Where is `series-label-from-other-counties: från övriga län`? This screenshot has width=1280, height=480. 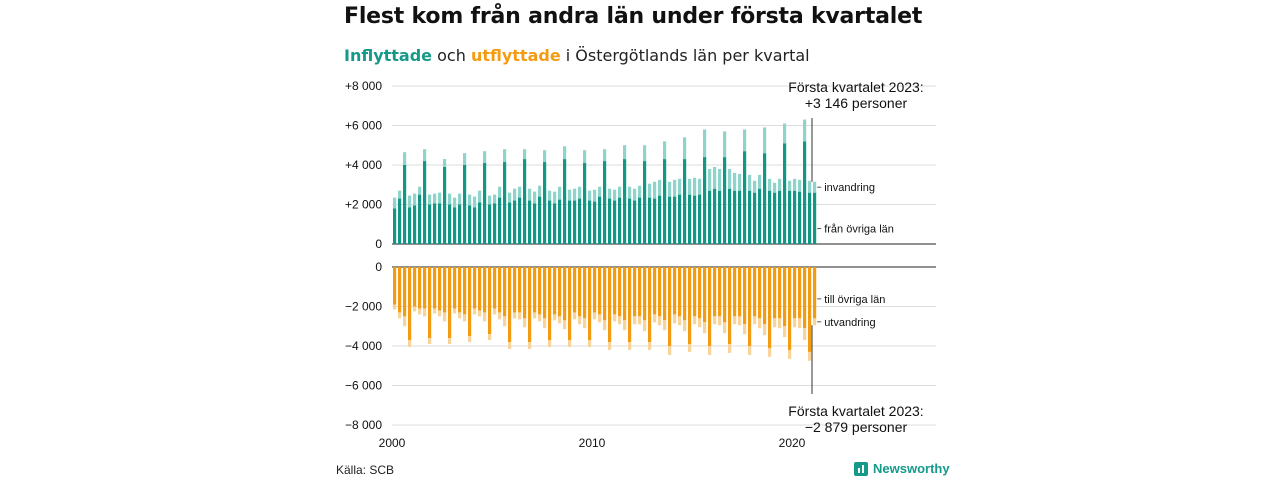 series-label-from-other-counties: från övriga län is located at coordinates (859, 230).